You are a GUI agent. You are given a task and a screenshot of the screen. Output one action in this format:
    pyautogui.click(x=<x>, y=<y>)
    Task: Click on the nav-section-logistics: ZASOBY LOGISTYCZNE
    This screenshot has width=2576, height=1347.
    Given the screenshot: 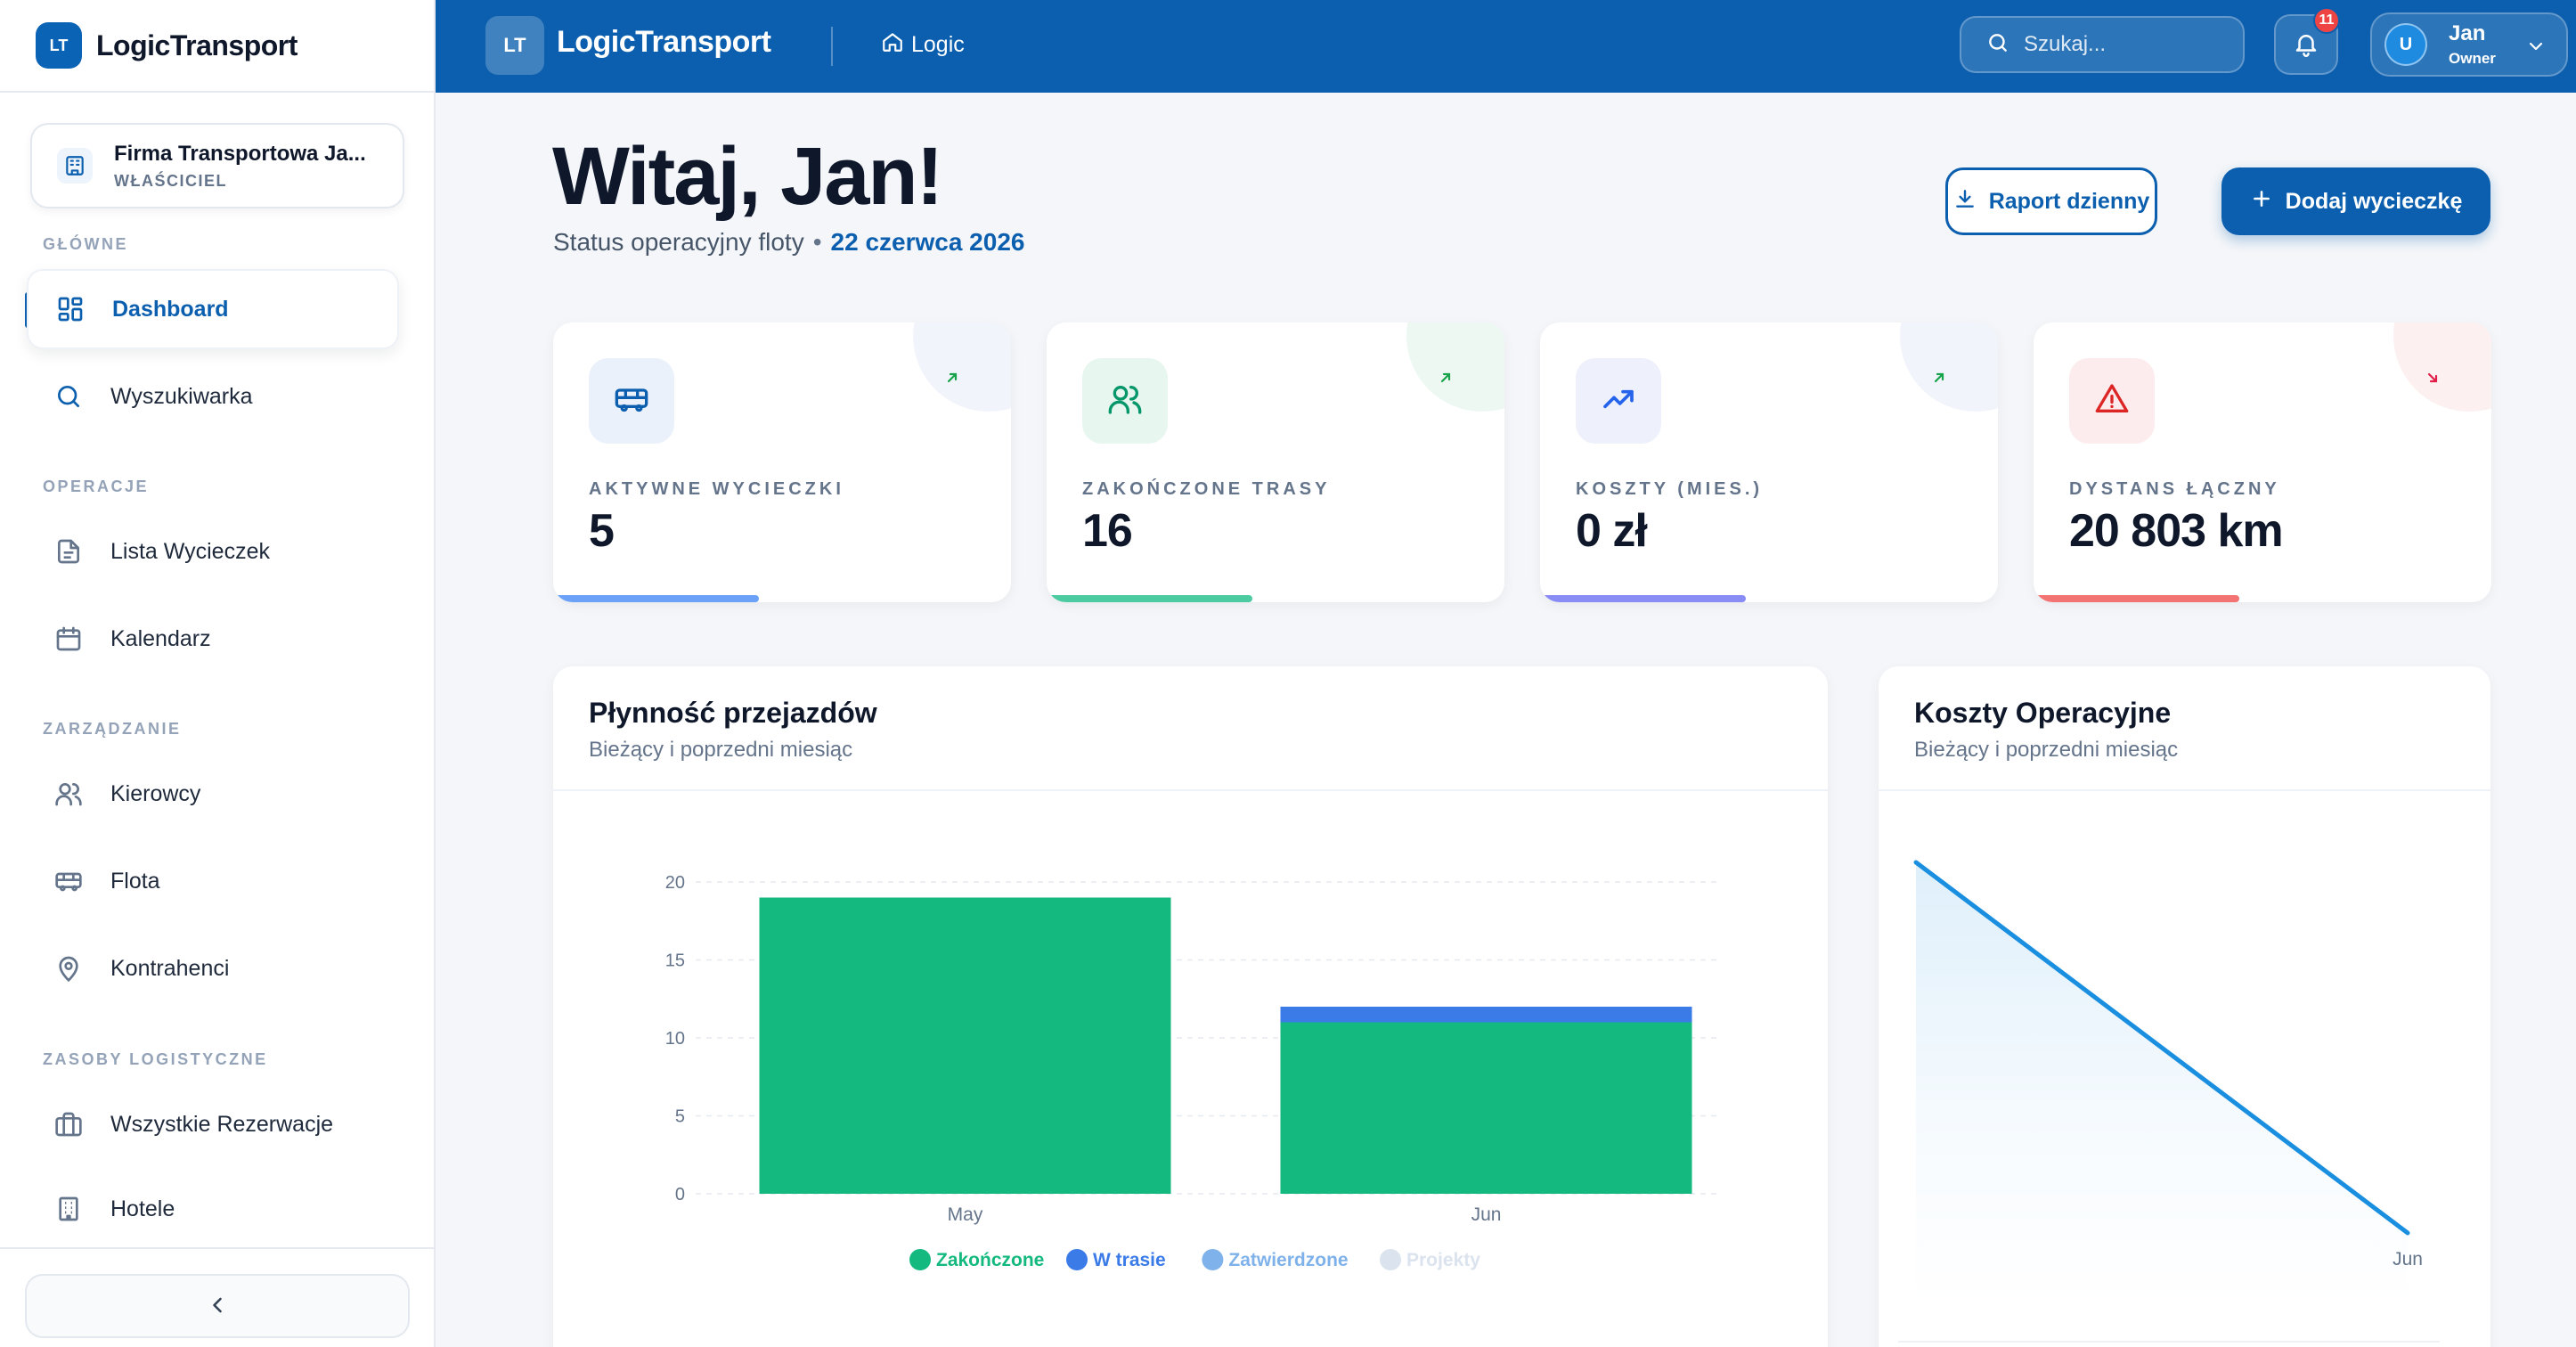 What is the action you would take?
    pyautogui.click(x=156, y=1059)
    